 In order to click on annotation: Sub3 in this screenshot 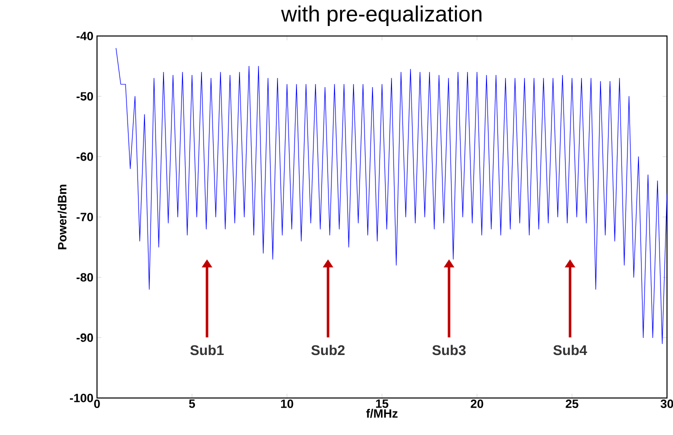, I will do `click(449, 350)`.